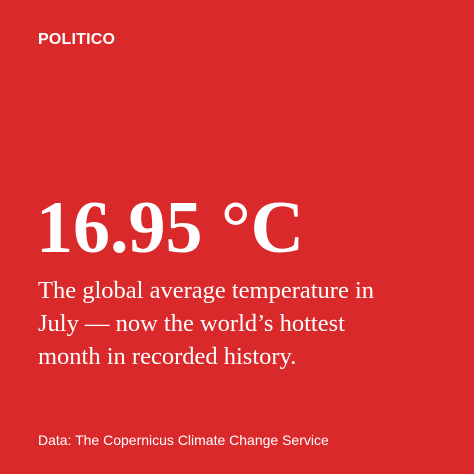 The image size is (474, 474). I want to click on description-line: The global average temperature in, so click(206, 290).